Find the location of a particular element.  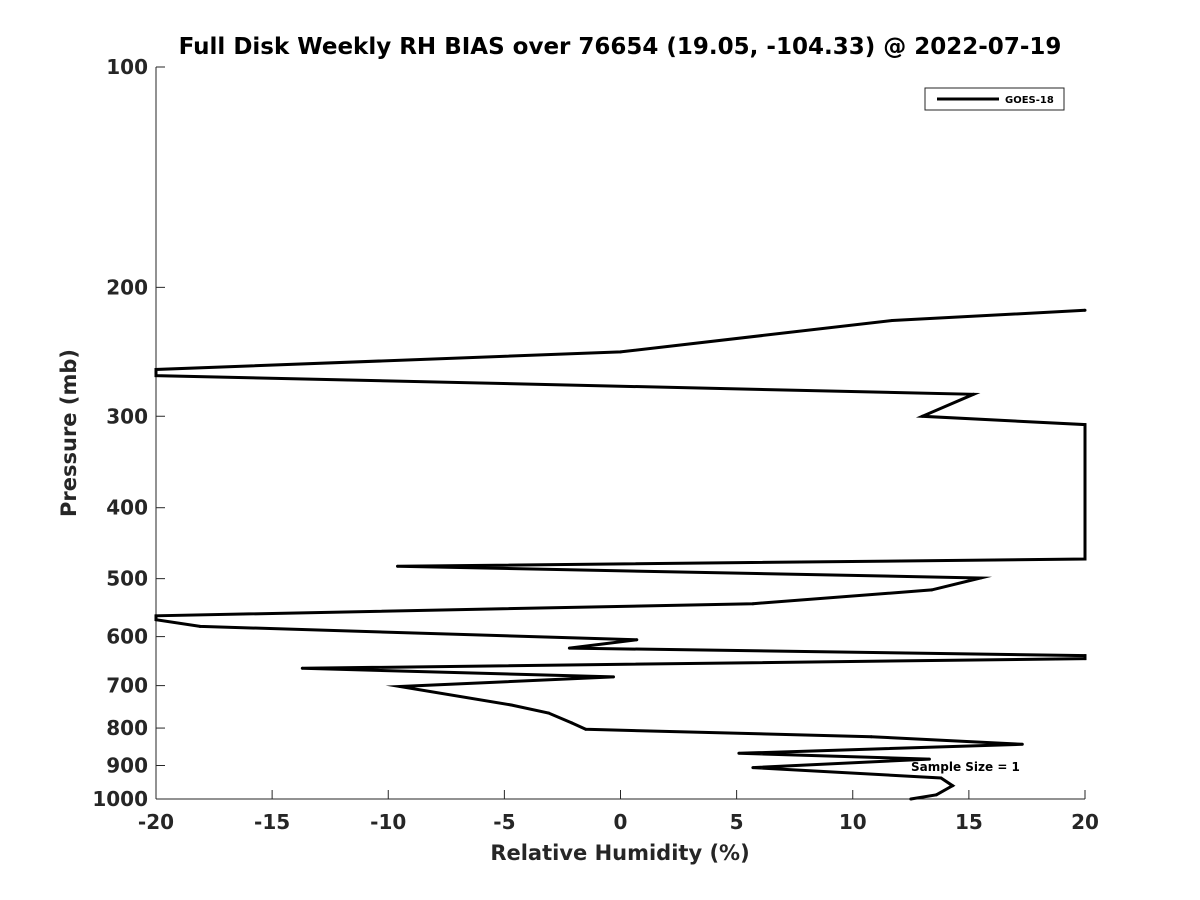

x-tick-label: 5 is located at coordinates (737, 822).